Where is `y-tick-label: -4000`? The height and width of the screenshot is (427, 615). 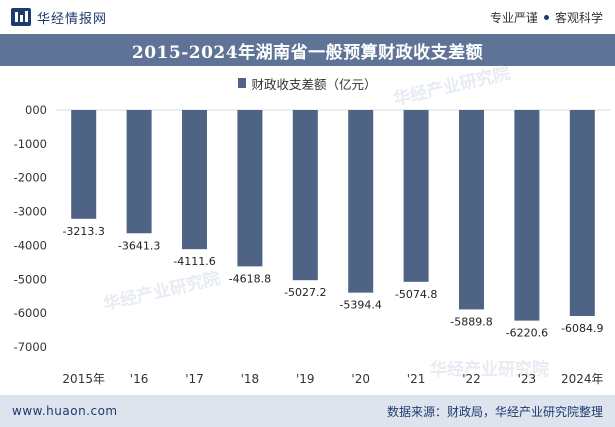
y-tick-label: -4000 is located at coordinates (30, 245).